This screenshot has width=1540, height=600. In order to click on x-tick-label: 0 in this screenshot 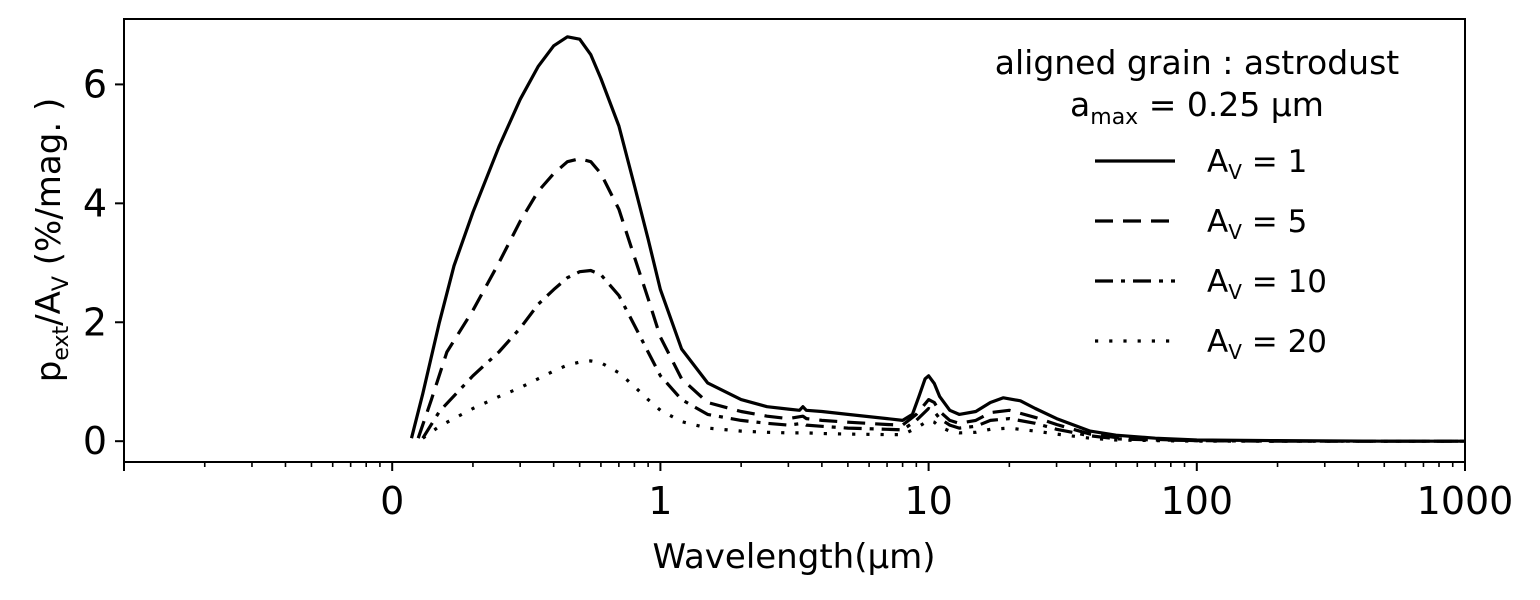, I will do `click(392, 501)`.